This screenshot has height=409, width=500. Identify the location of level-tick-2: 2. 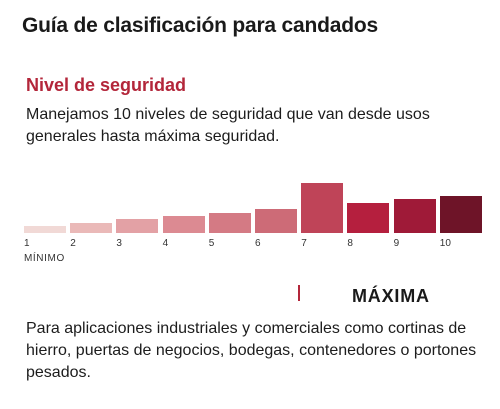
(73, 243).